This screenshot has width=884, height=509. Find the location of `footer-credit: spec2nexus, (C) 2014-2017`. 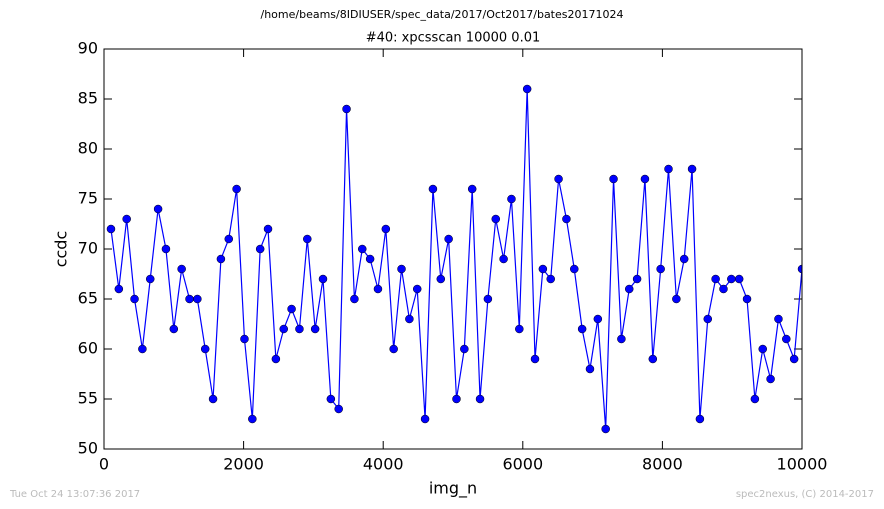

footer-credit: spec2nexus, (C) 2014-2017 is located at coordinates (805, 494).